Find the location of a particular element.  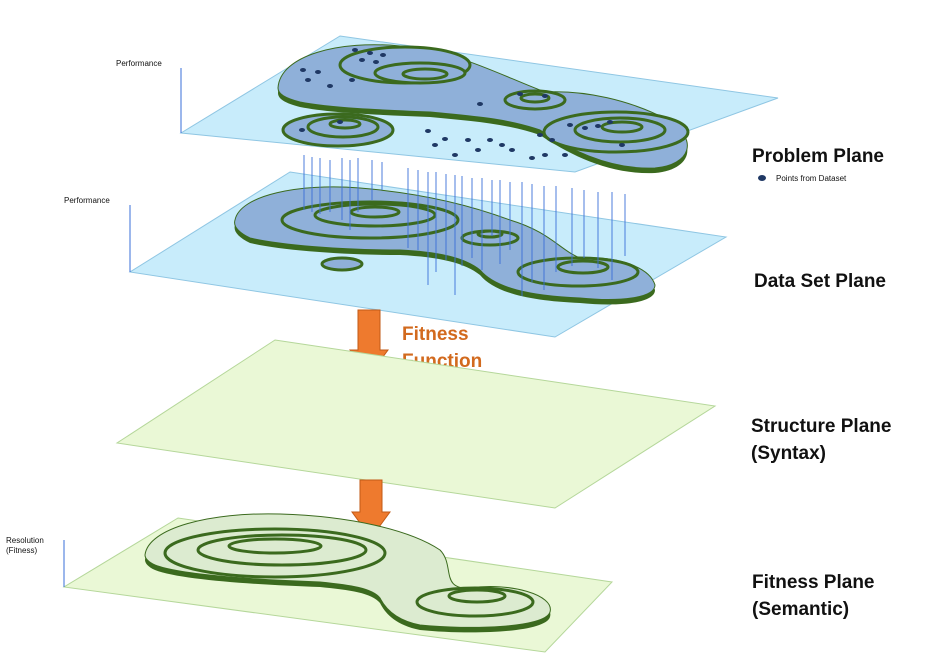

problem-plane-label: Problem Plane is located at coordinates (818, 156).